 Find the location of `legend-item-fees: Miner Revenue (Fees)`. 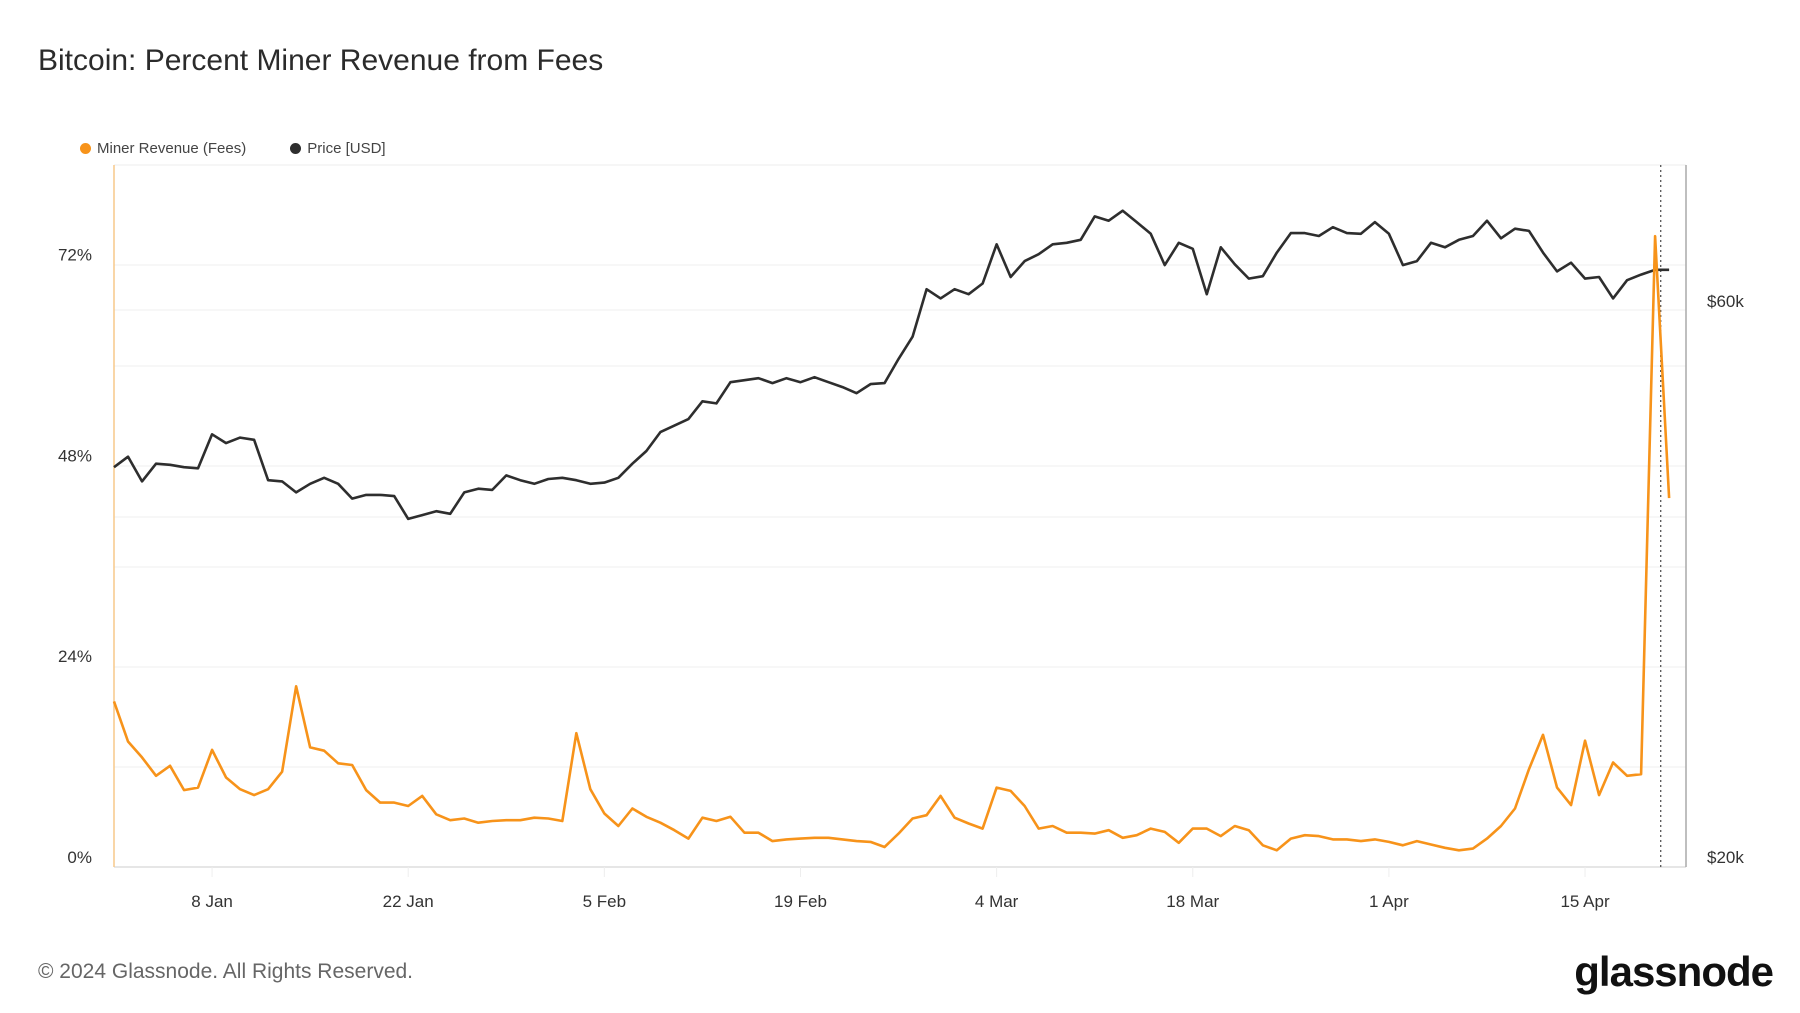

legend-item-fees: Miner Revenue (Fees) is located at coordinates (163, 148).